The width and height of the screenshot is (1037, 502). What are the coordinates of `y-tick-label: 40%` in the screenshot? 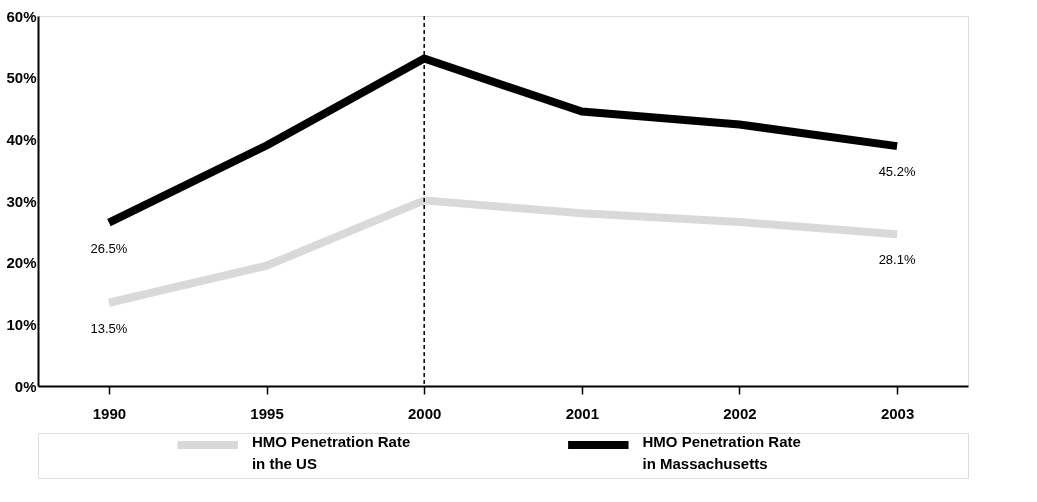 It's located at (21, 139).